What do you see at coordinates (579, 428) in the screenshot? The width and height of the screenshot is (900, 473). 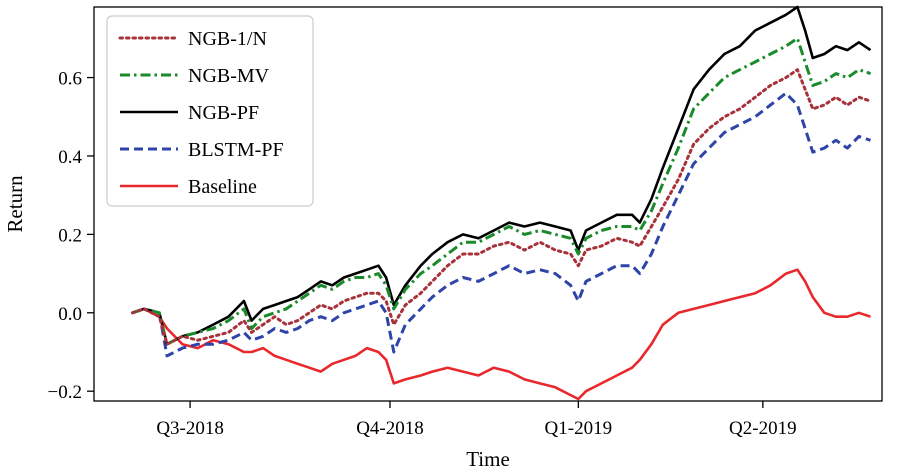 I see `x-tick-label: Q1-2019` at bounding box center [579, 428].